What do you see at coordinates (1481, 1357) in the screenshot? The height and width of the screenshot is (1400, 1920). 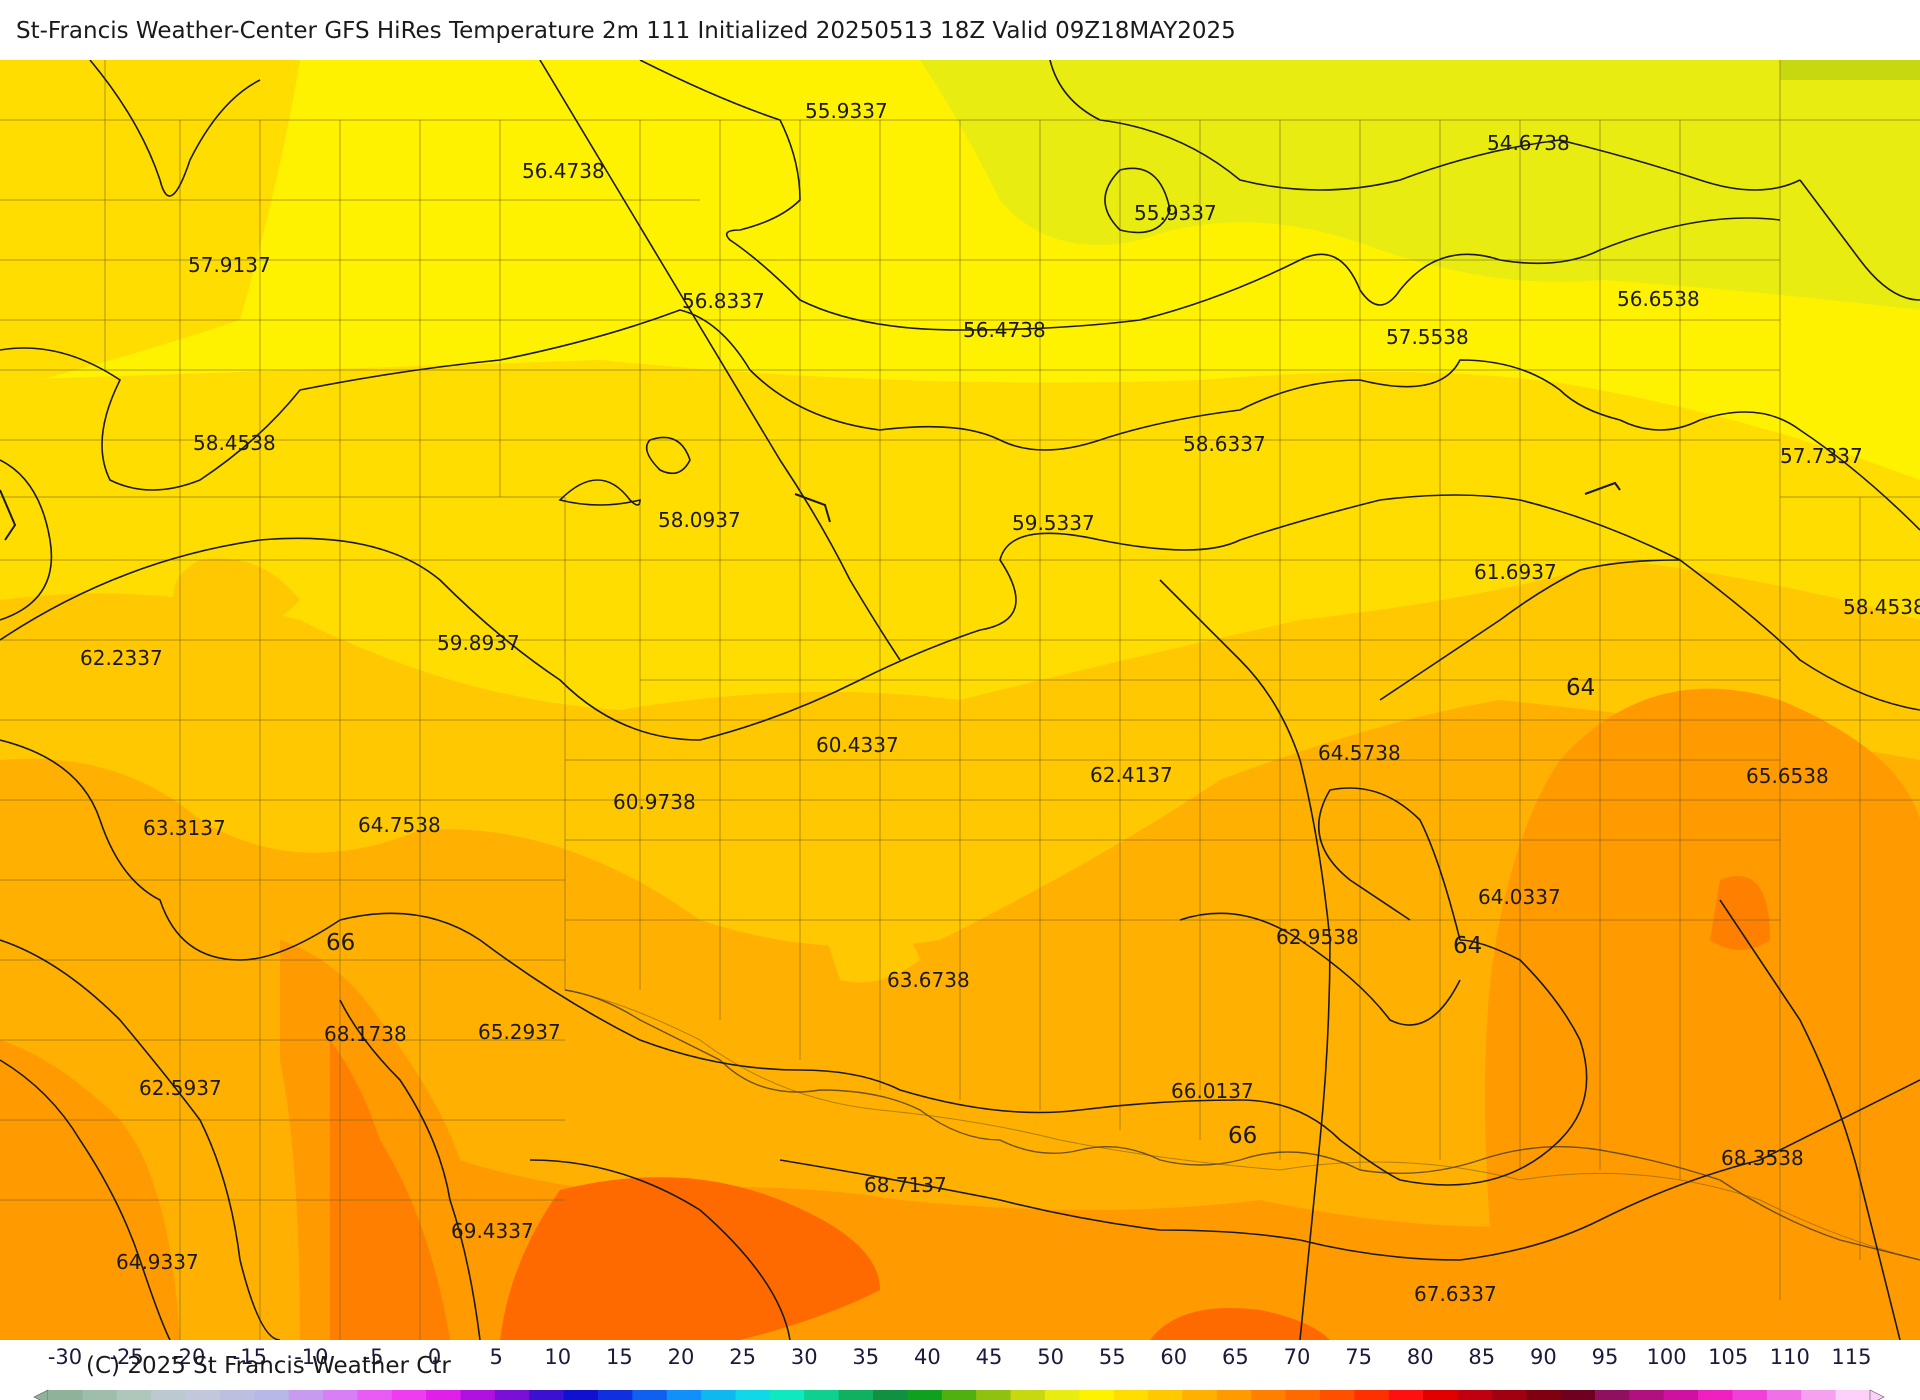 I see `colorbar-tick-label: 85` at bounding box center [1481, 1357].